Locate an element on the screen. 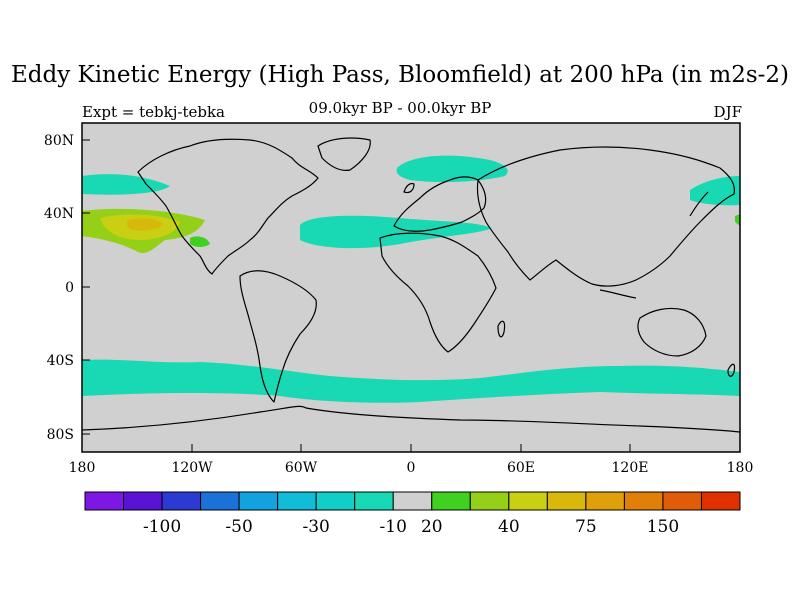  antarctica-outline is located at coordinates (411, 419).